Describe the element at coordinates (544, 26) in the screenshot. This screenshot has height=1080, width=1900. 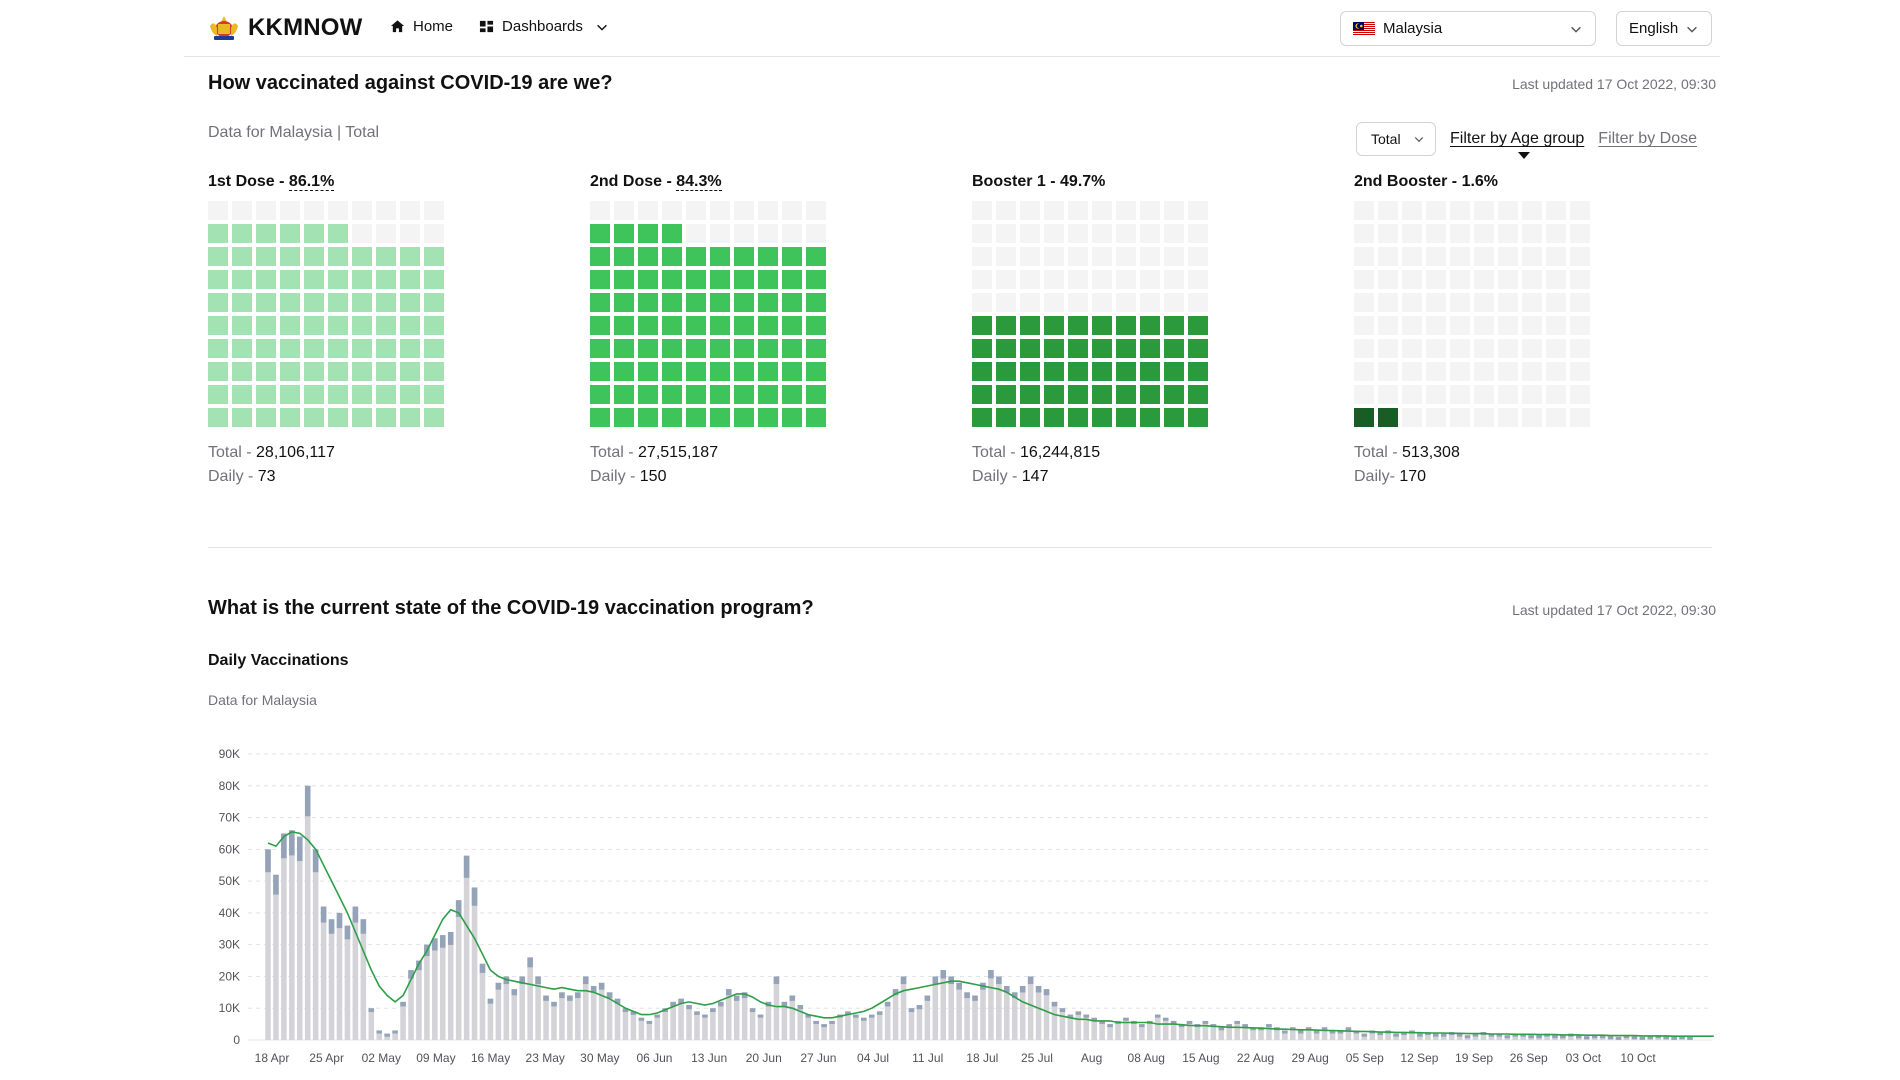
I see `nav-dashboards: Dashboards` at that location.